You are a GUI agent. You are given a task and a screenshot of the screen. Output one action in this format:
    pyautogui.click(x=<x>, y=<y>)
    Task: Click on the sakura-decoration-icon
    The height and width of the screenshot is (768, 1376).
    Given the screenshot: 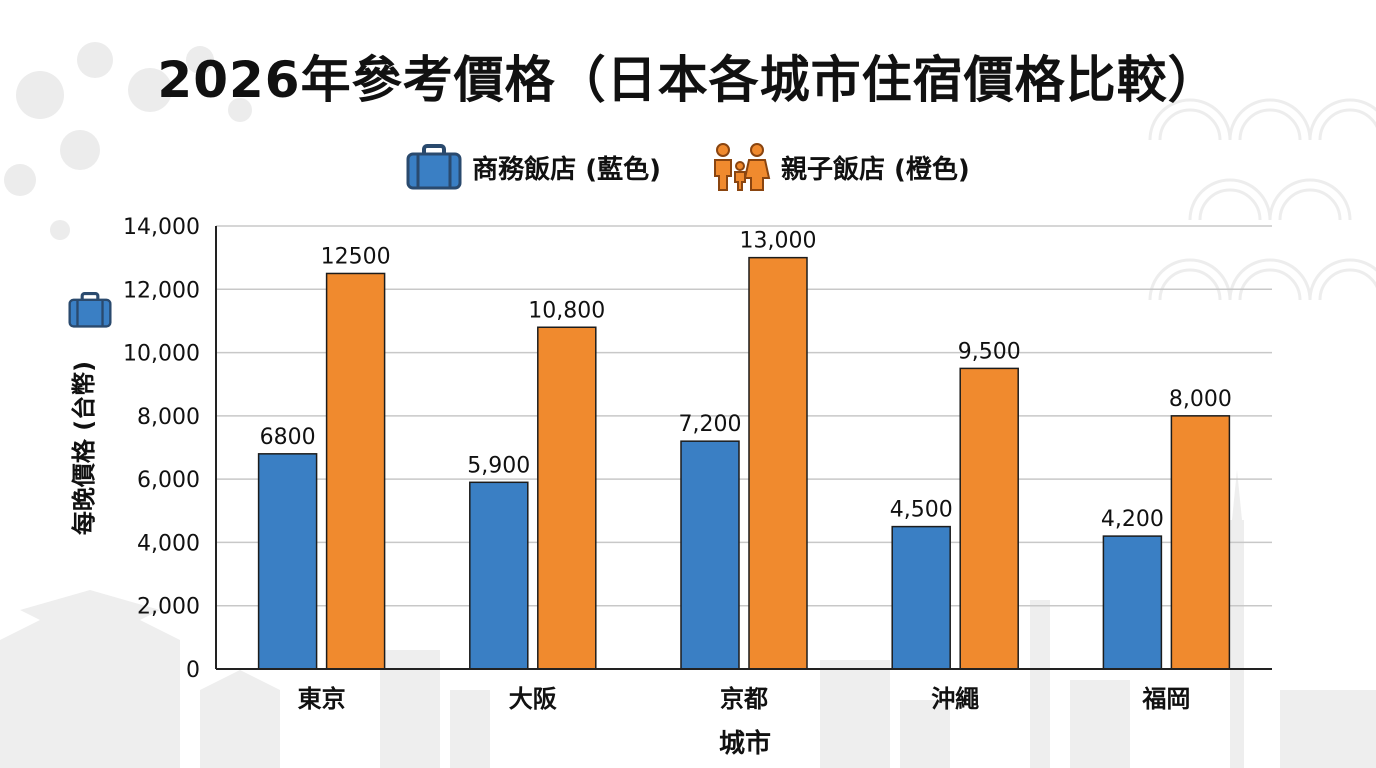 What is the action you would take?
    pyautogui.click(x=128, y=141)
    